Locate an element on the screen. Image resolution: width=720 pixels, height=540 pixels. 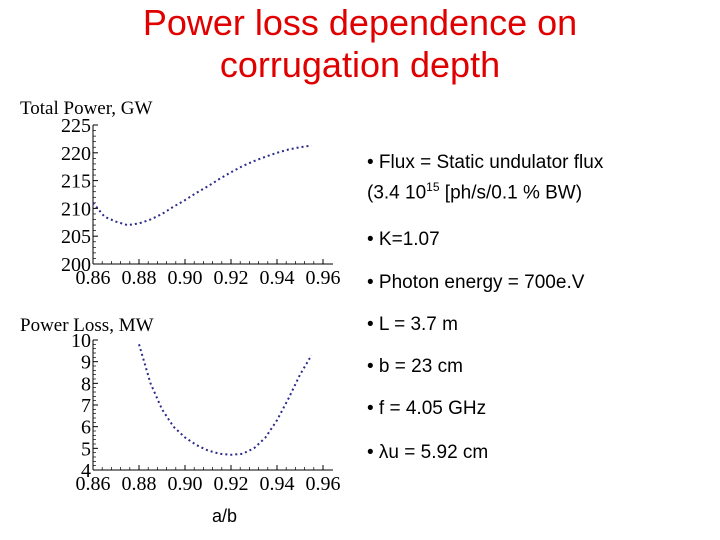
bottom-chart-x-tick-label: 0.96 is located at coordinates (323, 484).